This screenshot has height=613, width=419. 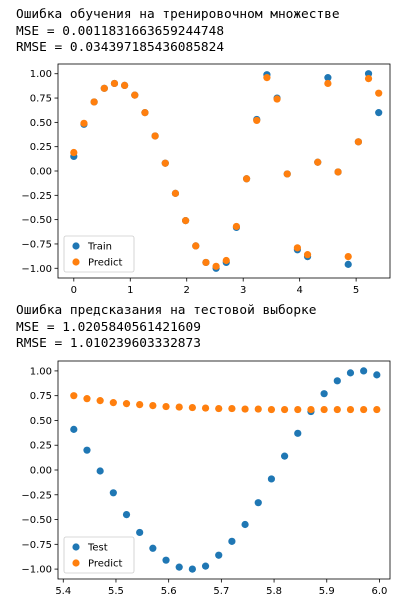 What do you see at coordinates (74, 290) in the screenshot?
I see `train-xtick-label-0: 0` at bounding box center [74, 290].